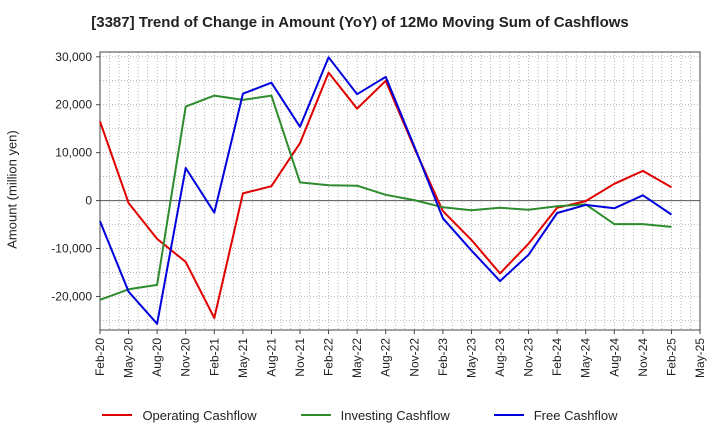 The image size is (720, 440). Describe the element at coordinates (71, 177) in the screenshot. I see `y-tick-labels: 30,000 20,000 10,000 0 -10,000 -20,000` at that location.